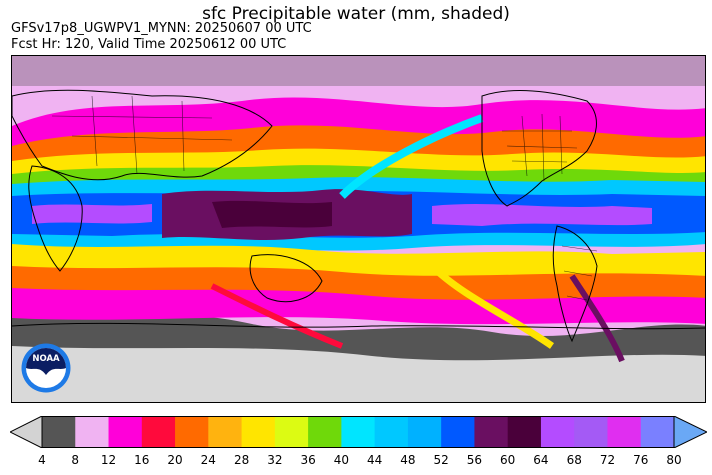  I want to click on colorbar-tick-label: 32, so click(275, 460).